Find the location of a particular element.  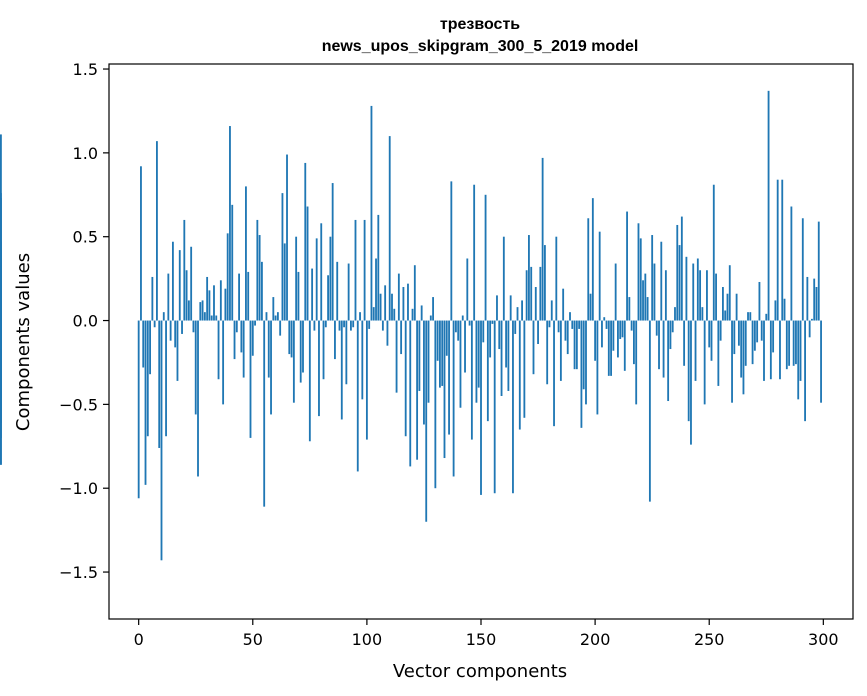

chart-title-line2: news_upos_skipgram_300_5_2019 model is located at coordinates (480, 46).